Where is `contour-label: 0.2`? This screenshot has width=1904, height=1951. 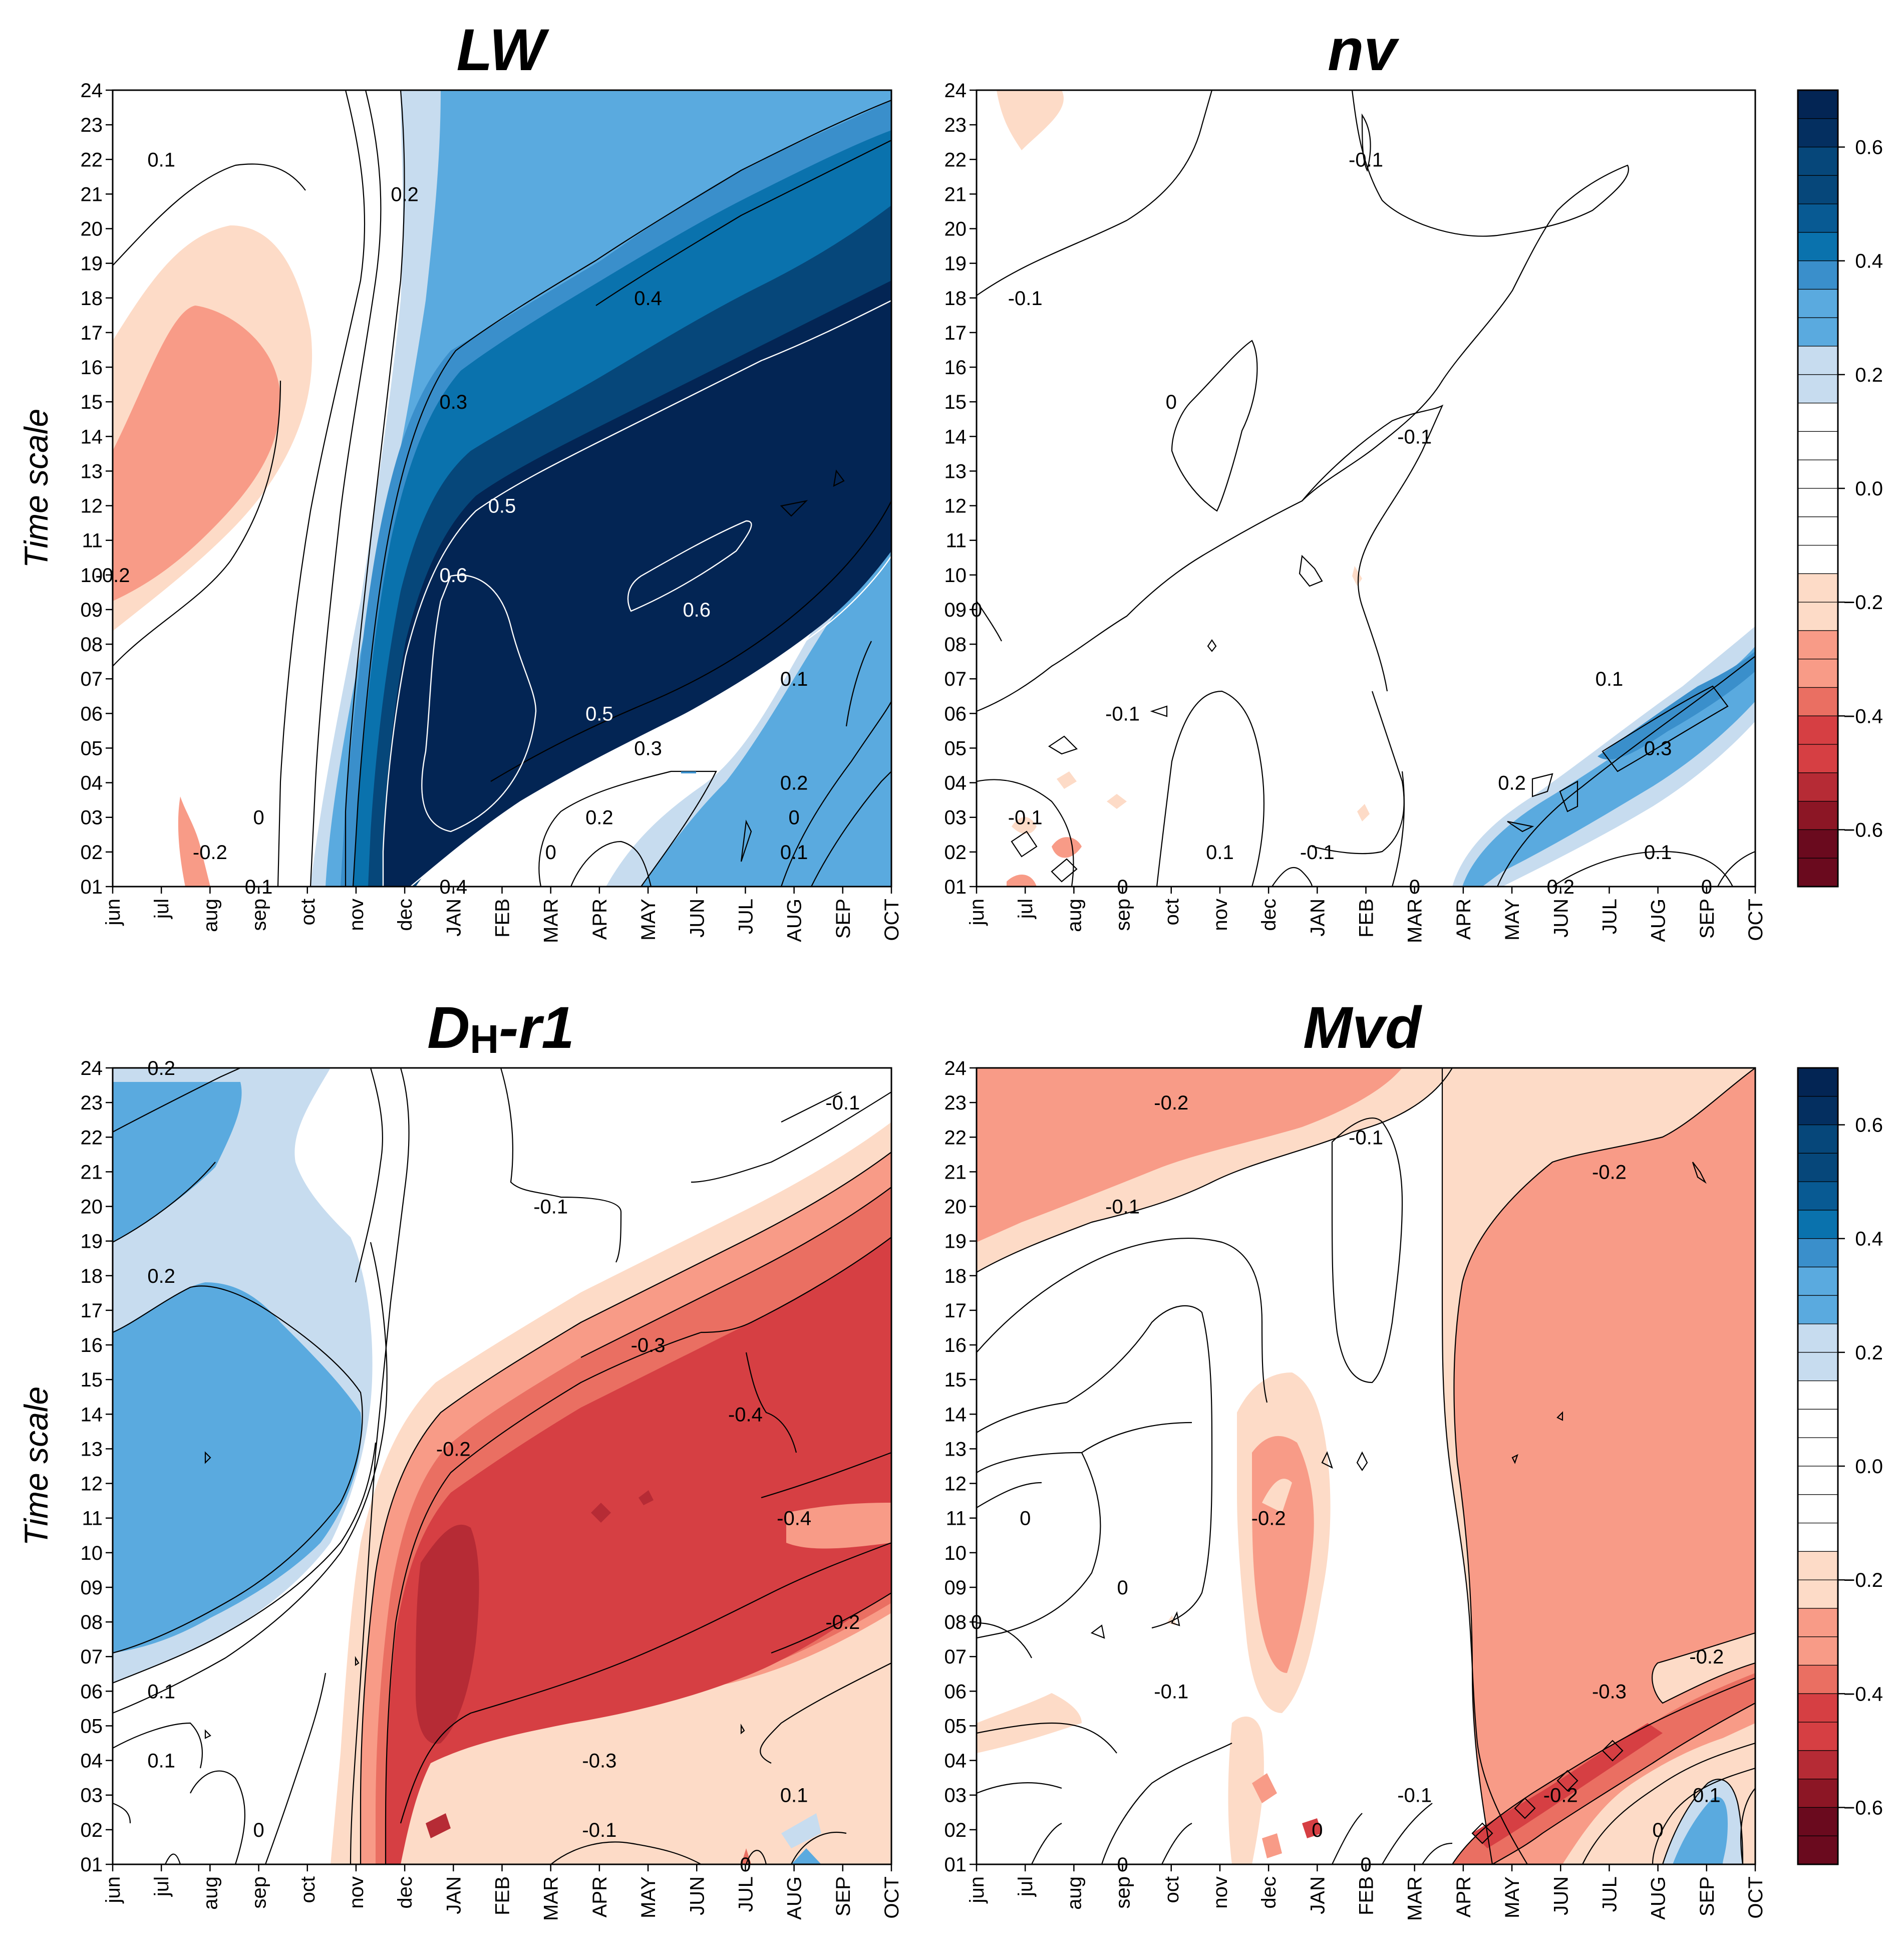 contour-label: 0.2 is located at coordinates (794, 783).